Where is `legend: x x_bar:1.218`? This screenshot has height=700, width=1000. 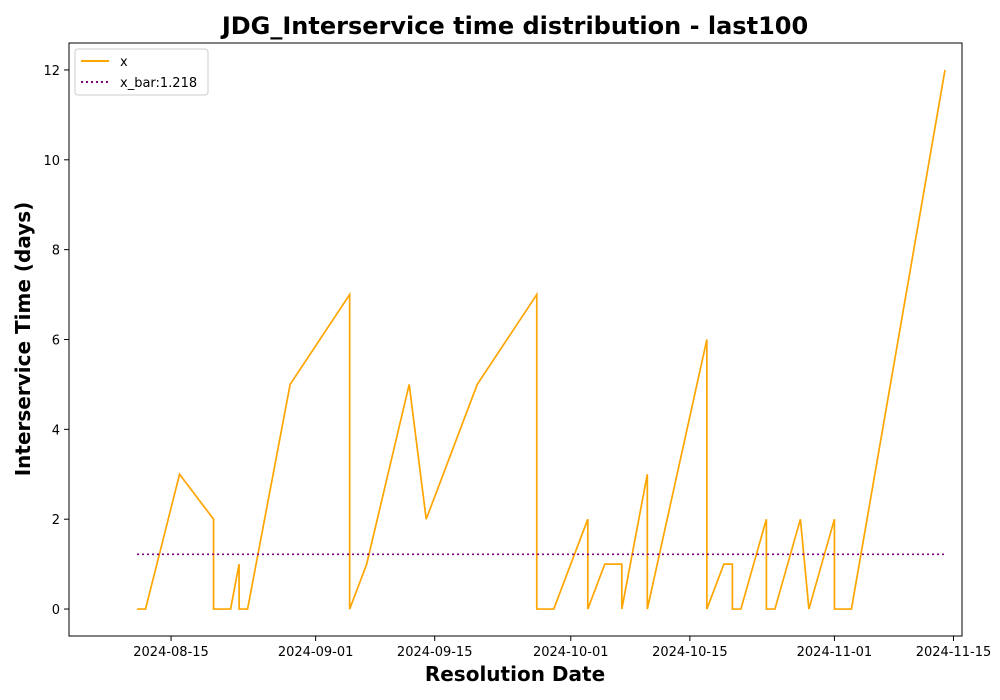 legend: x x_bar:1.218 is located at coordinates (141, 72).